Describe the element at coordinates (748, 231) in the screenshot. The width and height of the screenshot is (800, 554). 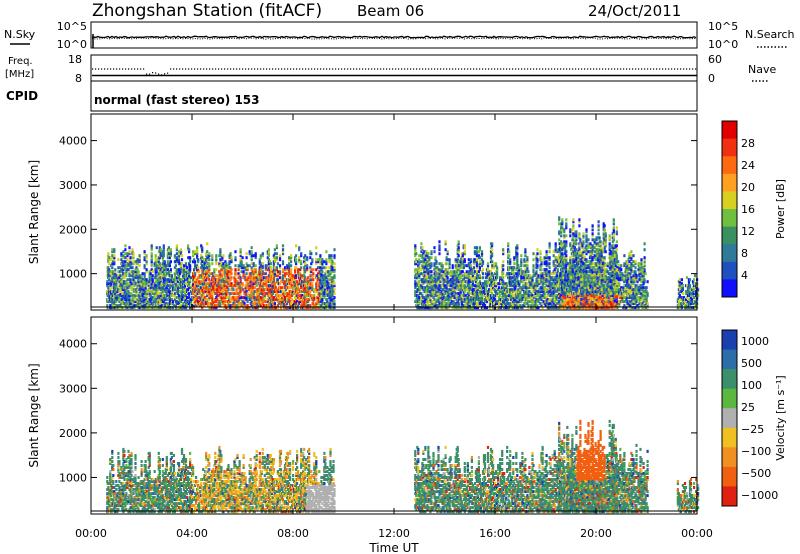
I see `colorbar-tick-label: 12` at that location.